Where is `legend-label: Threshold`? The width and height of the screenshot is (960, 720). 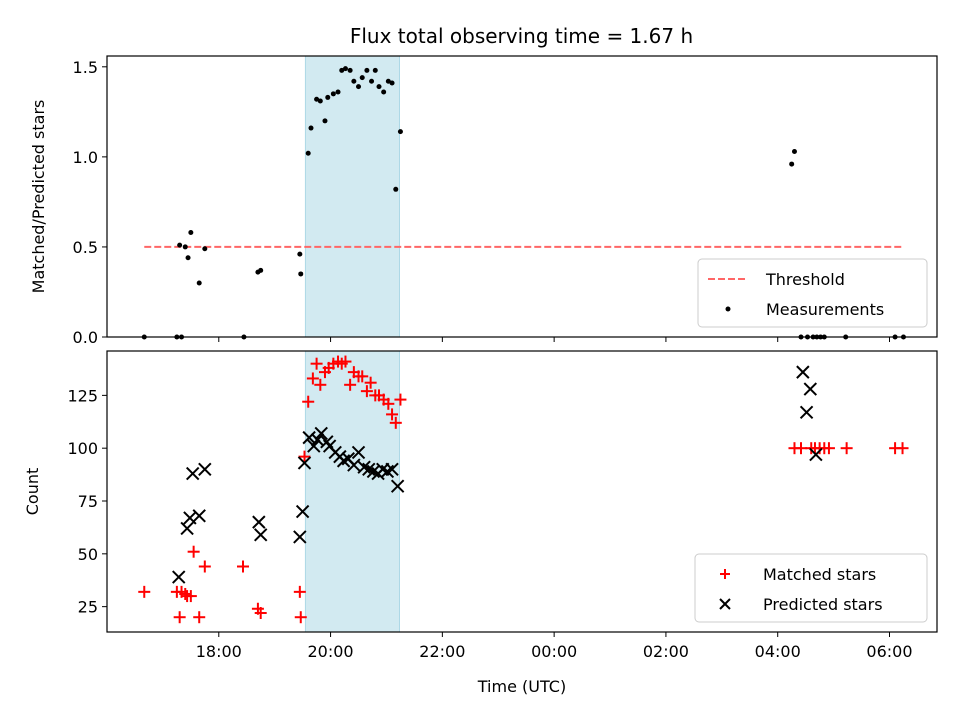
legend-label: Threshold is located at coordinates (805, 279).